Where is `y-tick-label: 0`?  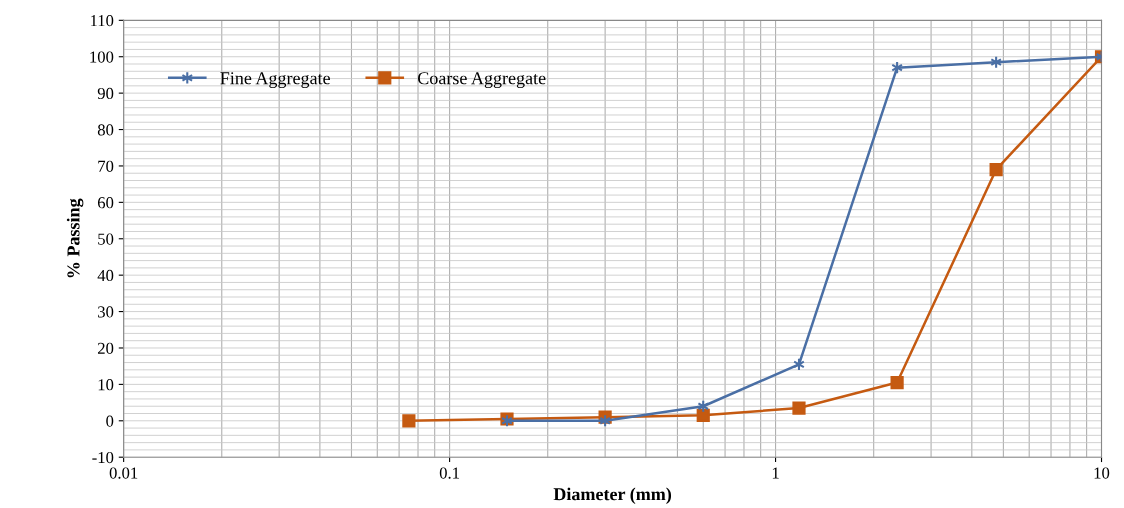
y-tick-label: 0 is located at coordinates (110, 421).